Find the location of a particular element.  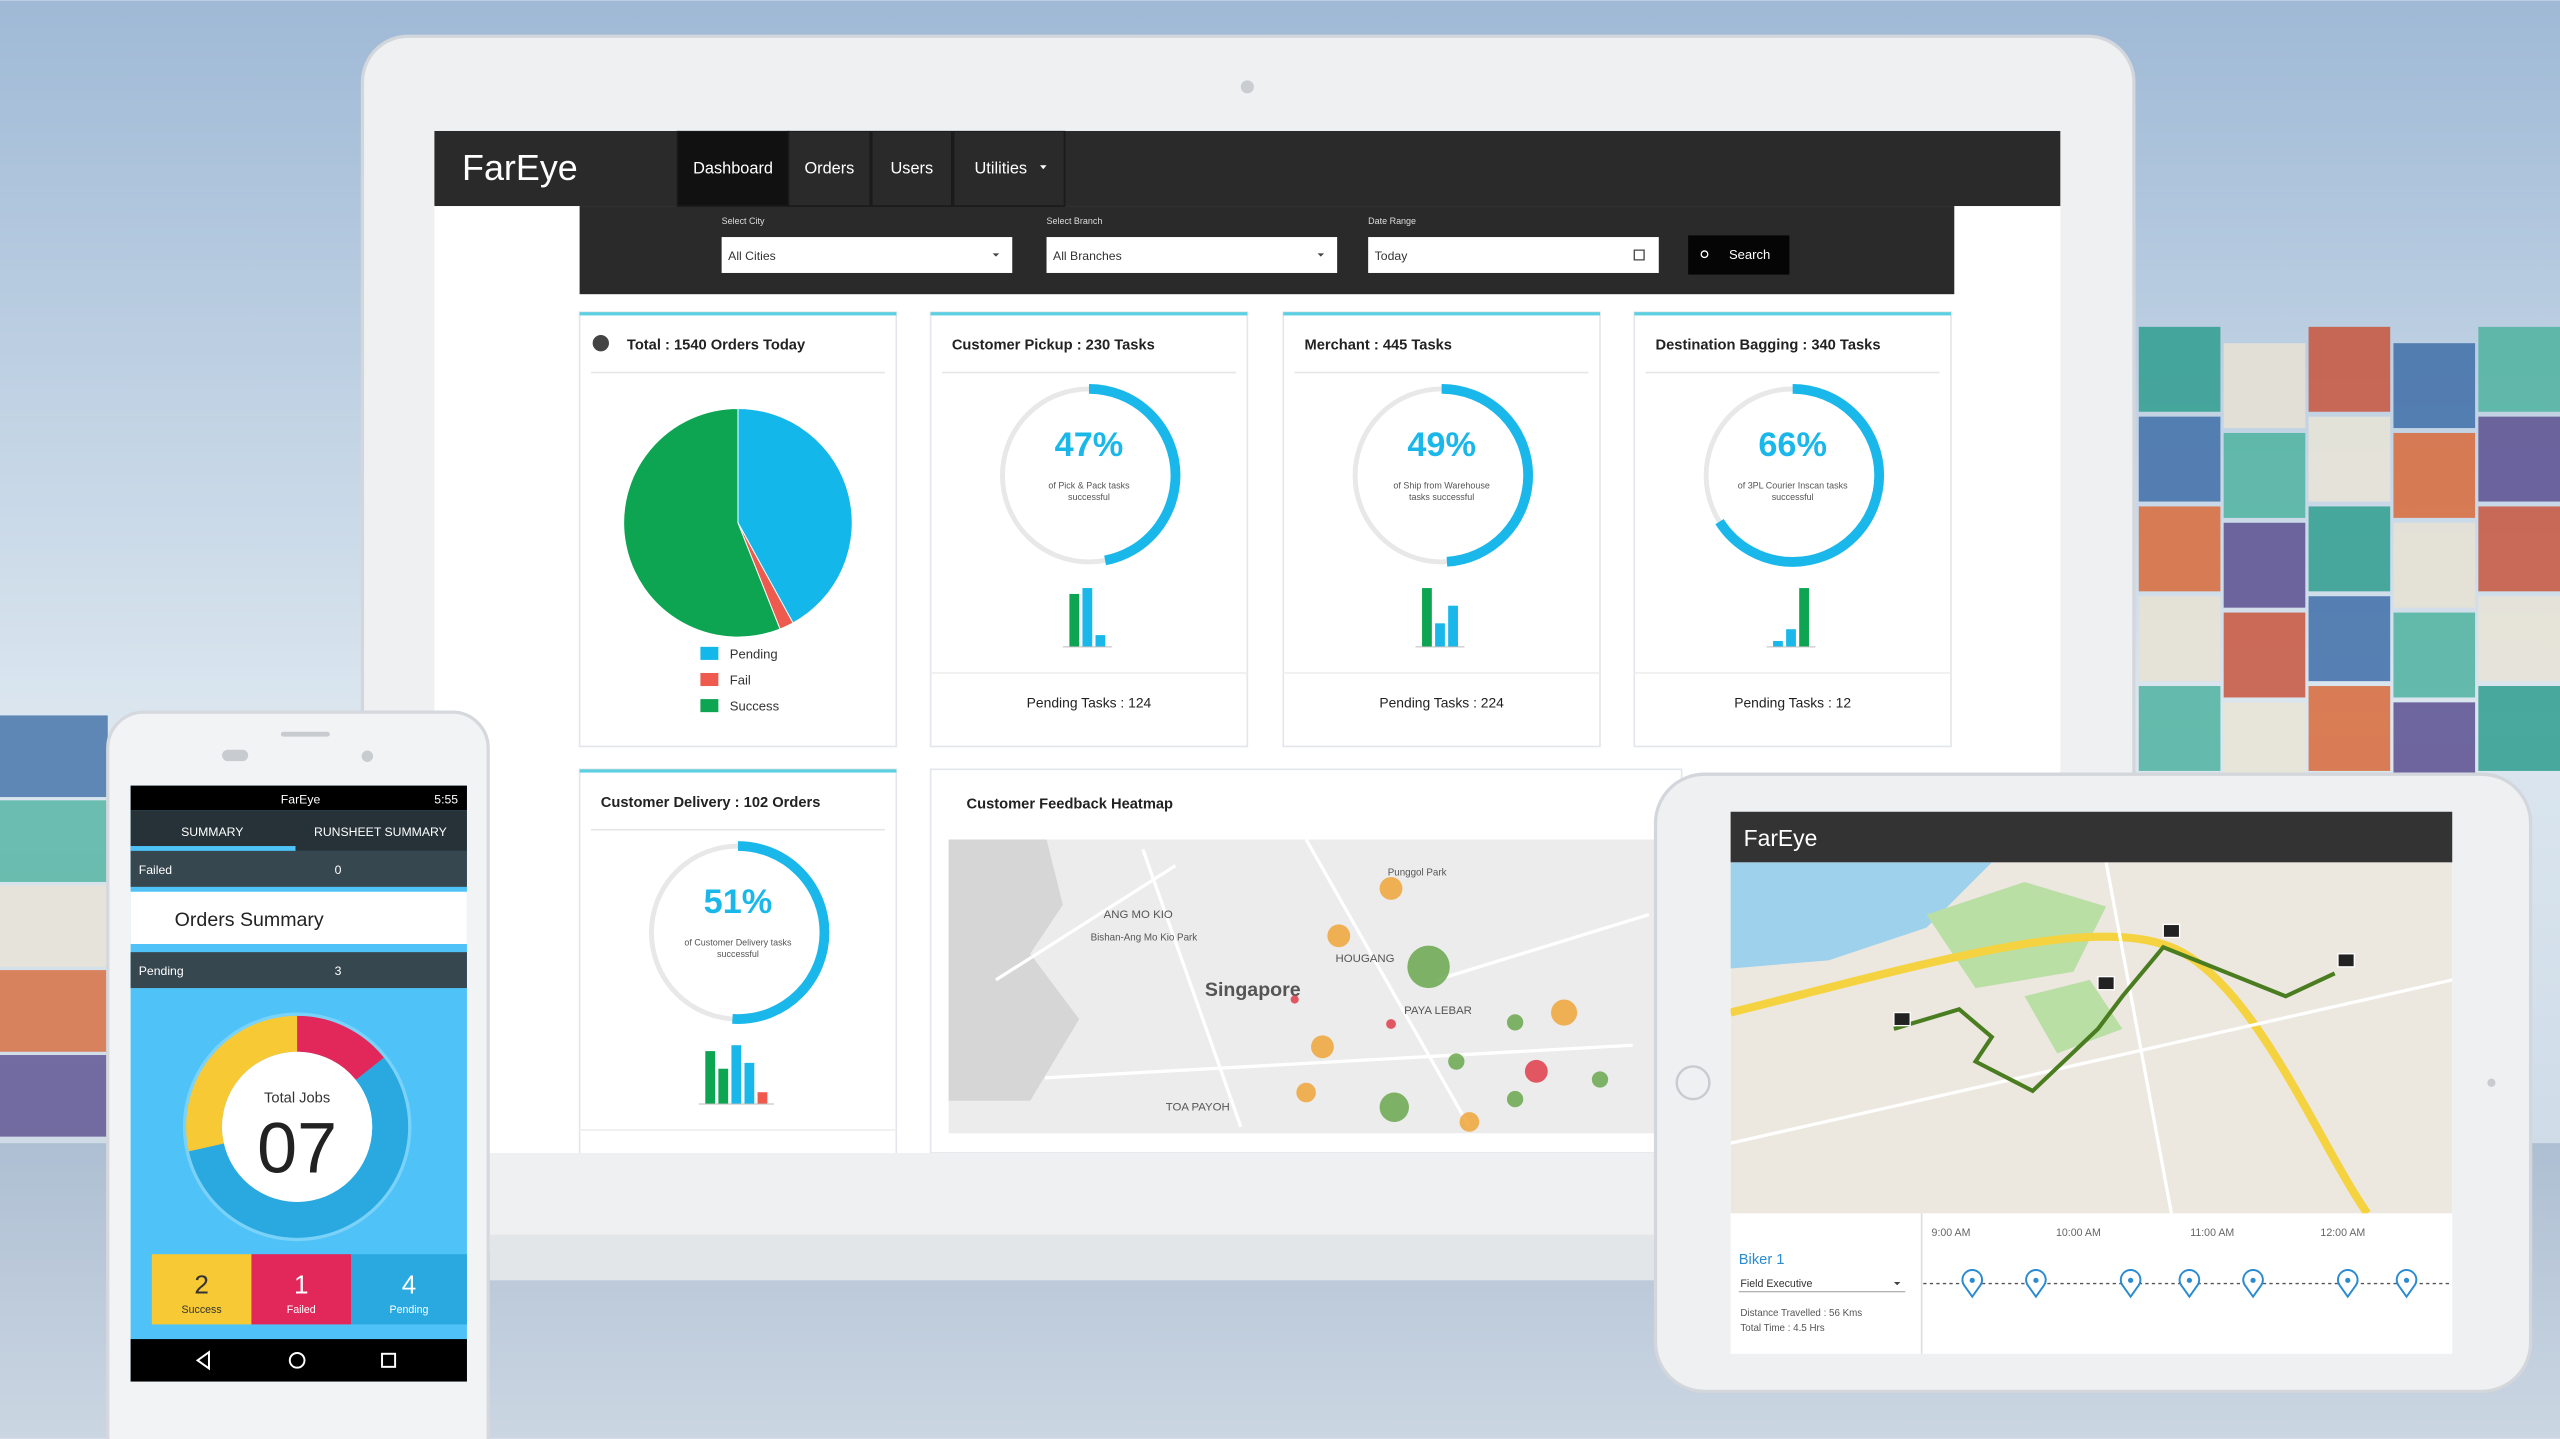

filter-caret is located at coordinates (1639, 255).